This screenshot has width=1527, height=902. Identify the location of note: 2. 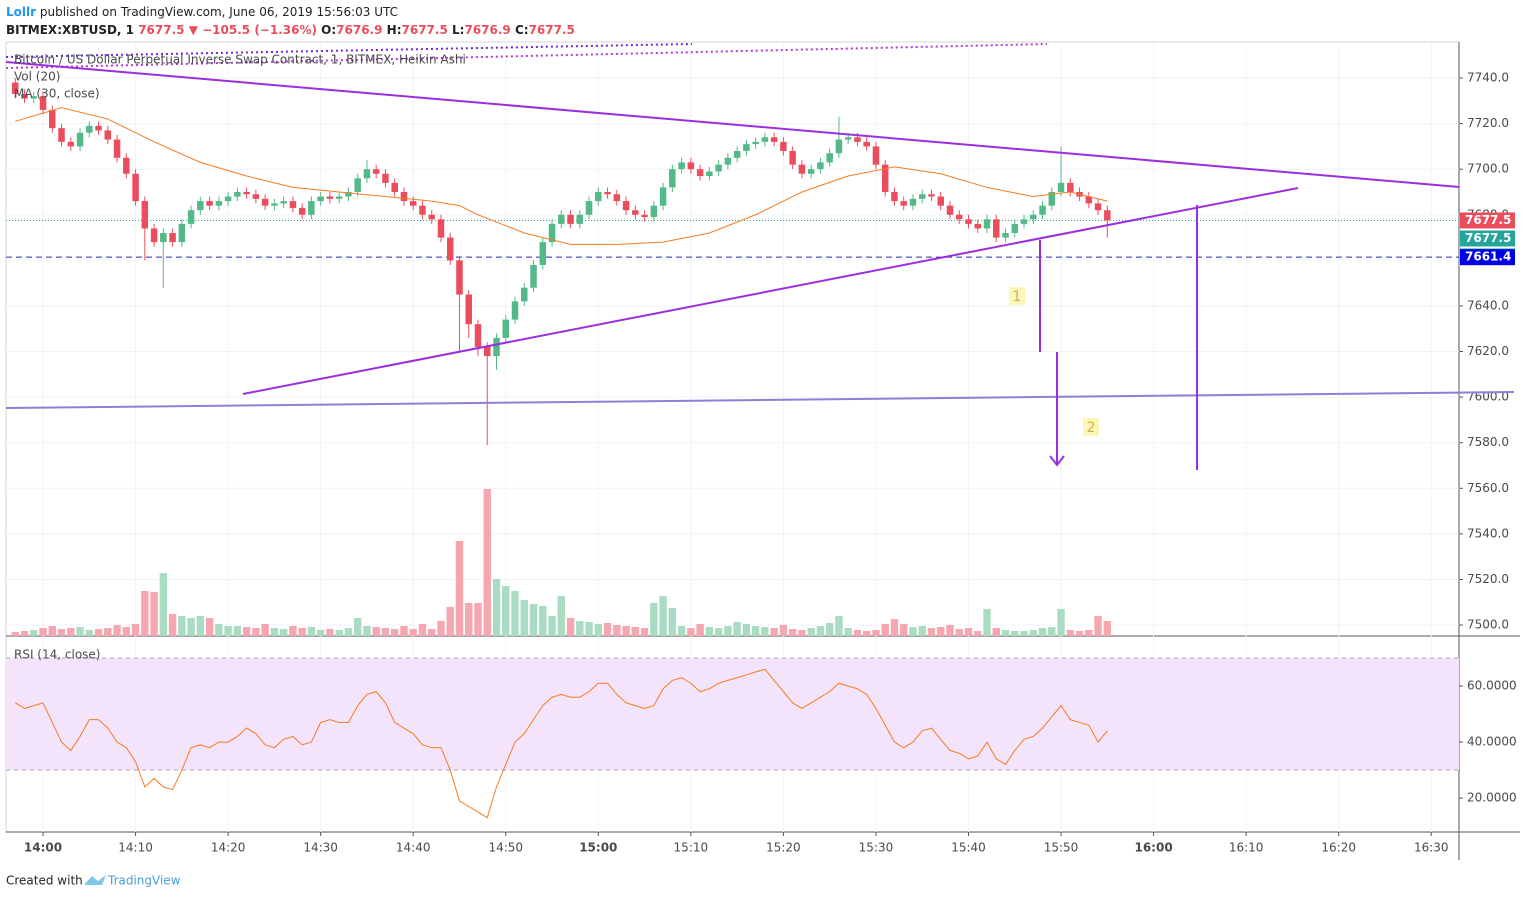
(1091, 428).